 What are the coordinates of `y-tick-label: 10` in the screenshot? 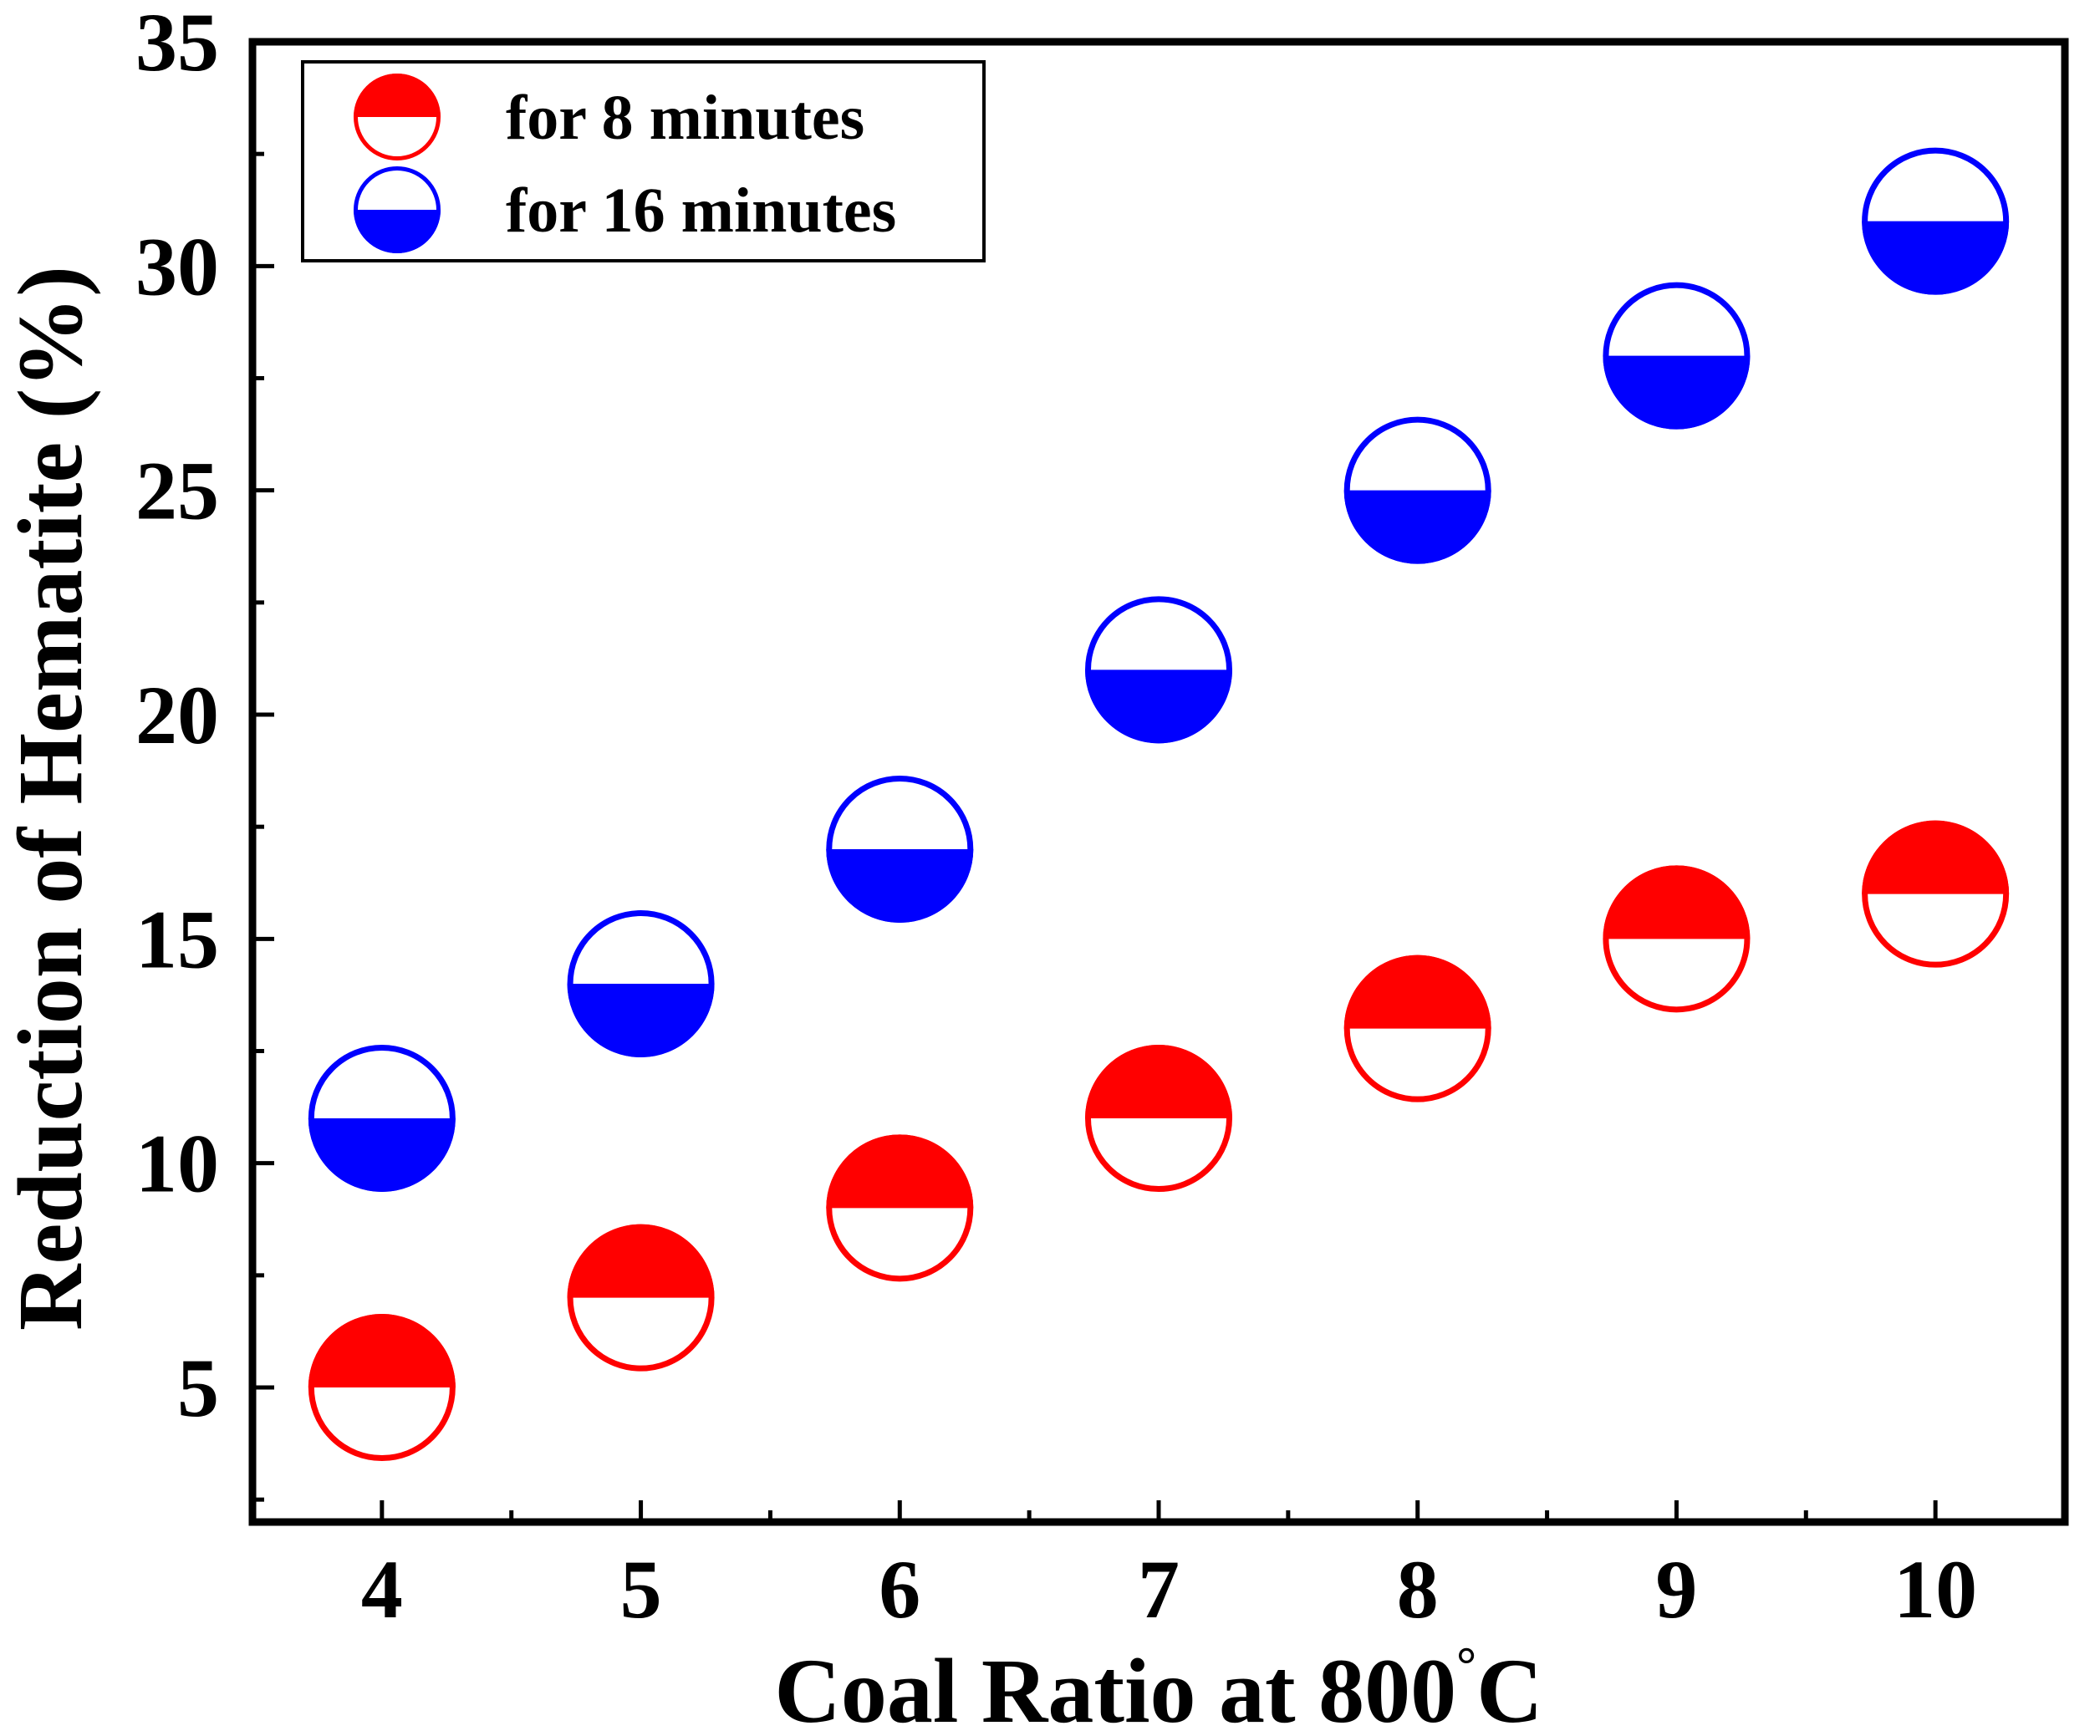 It's located at (177, 1163).